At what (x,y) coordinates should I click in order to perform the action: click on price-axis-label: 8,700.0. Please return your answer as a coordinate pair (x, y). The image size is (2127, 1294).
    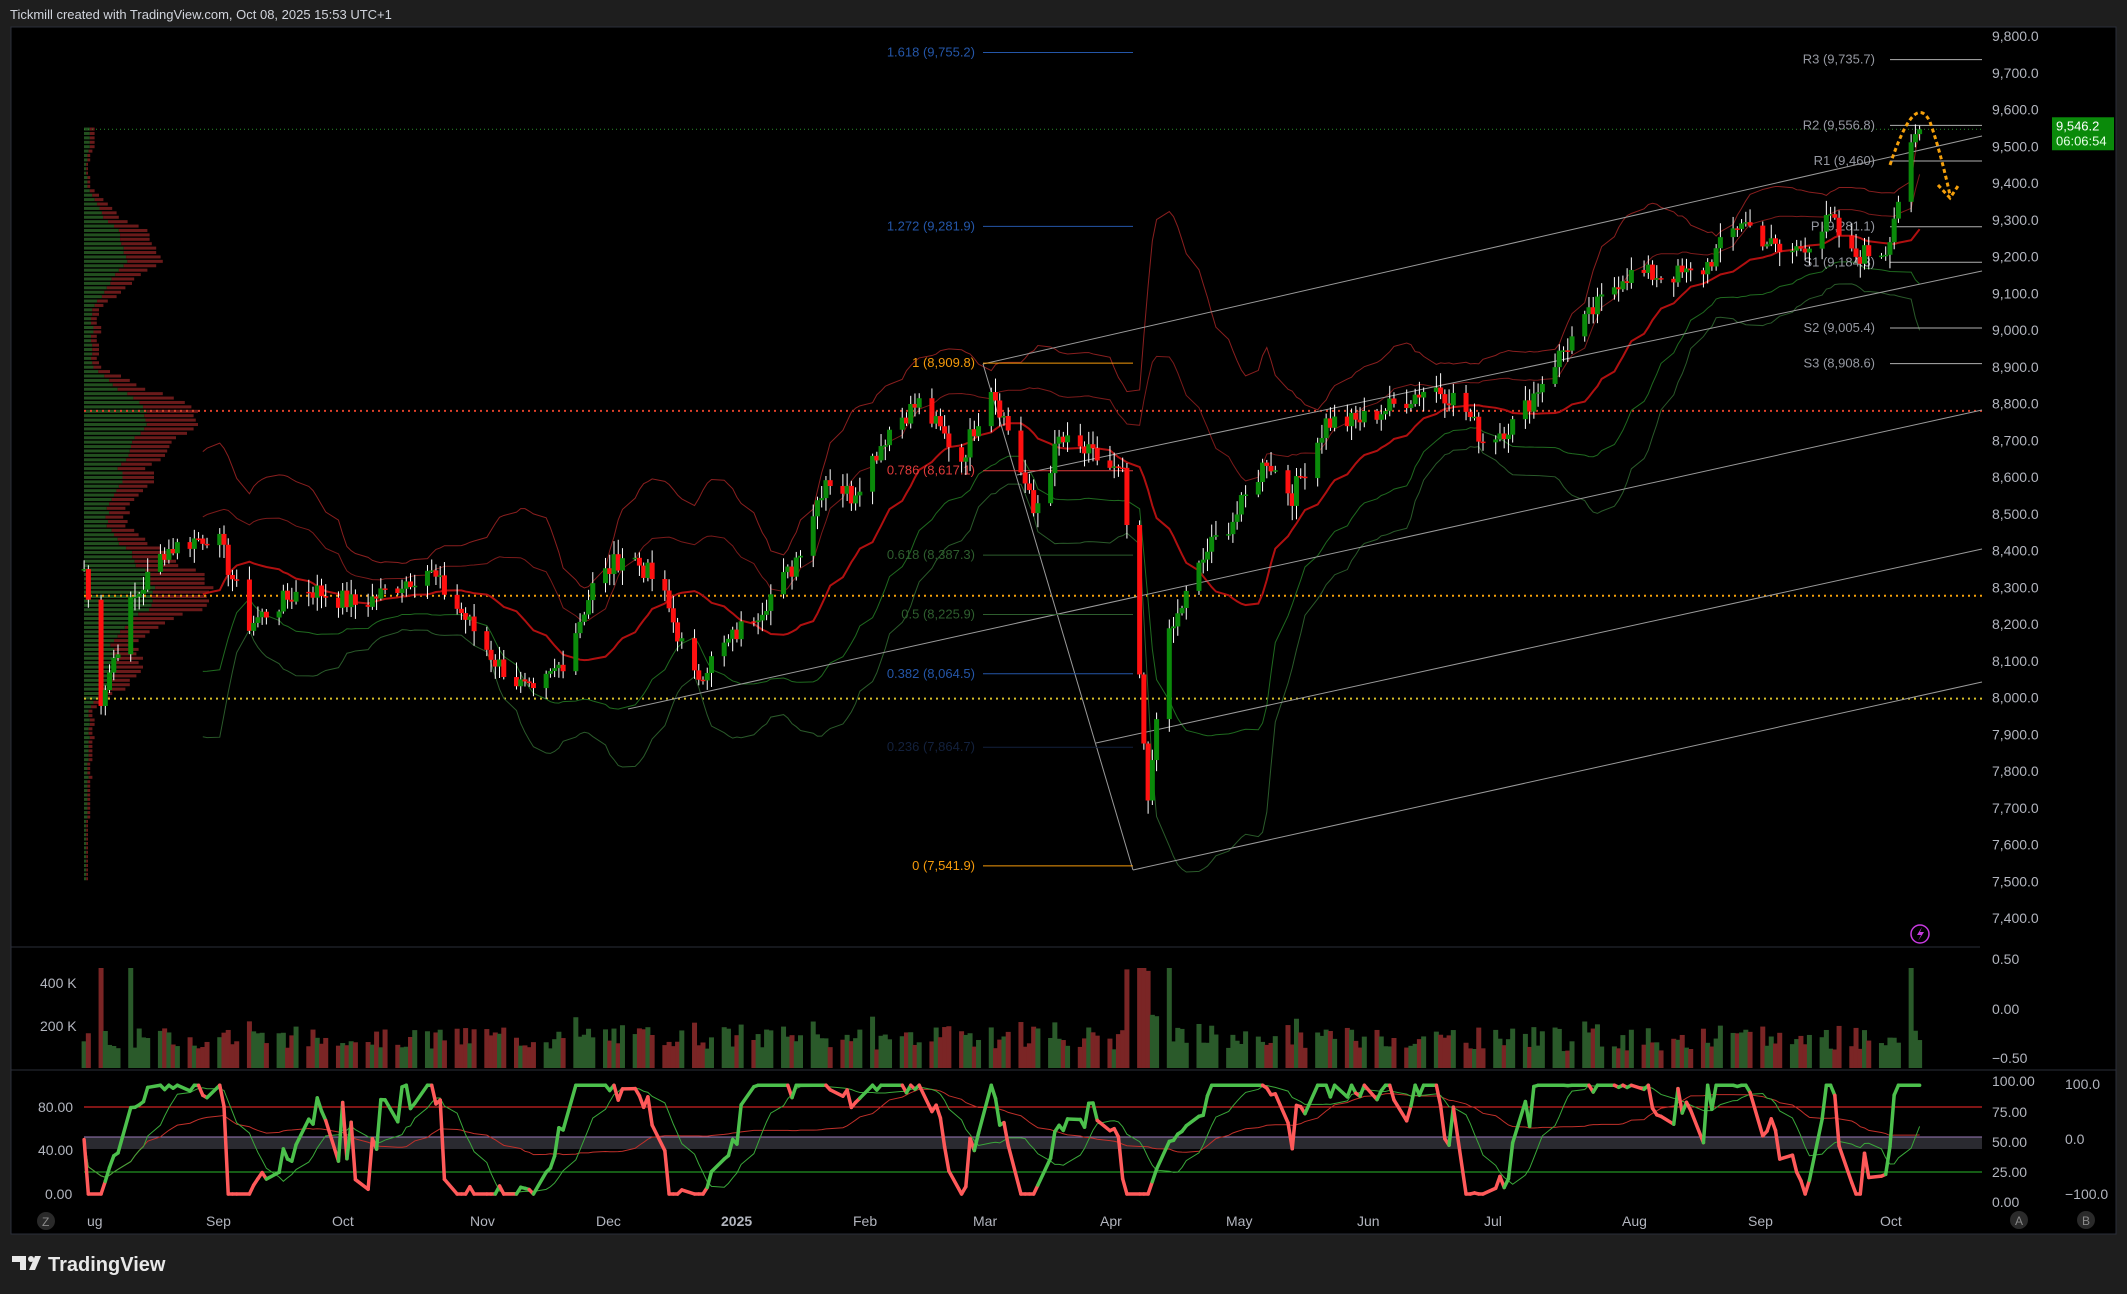
    Looking at the image, I should click on (2015, 440).